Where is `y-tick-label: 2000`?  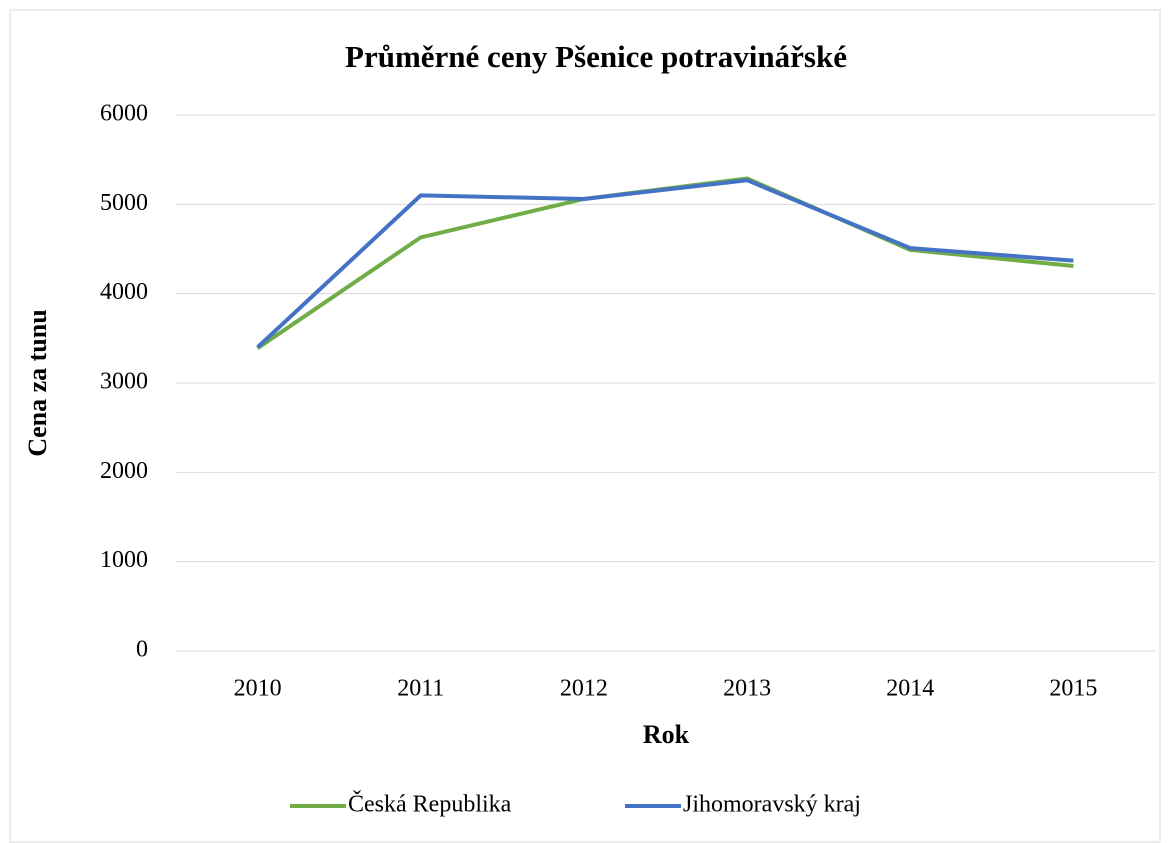 y-tick-label: 2000 is located at coordinates (124, 471).